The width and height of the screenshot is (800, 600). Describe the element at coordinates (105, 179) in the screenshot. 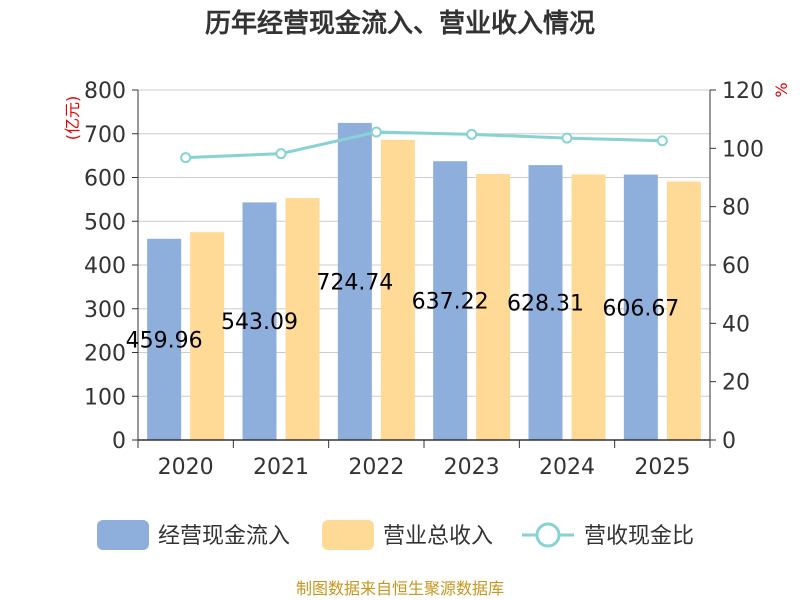

I see `left-tick-label: 600` at that location.